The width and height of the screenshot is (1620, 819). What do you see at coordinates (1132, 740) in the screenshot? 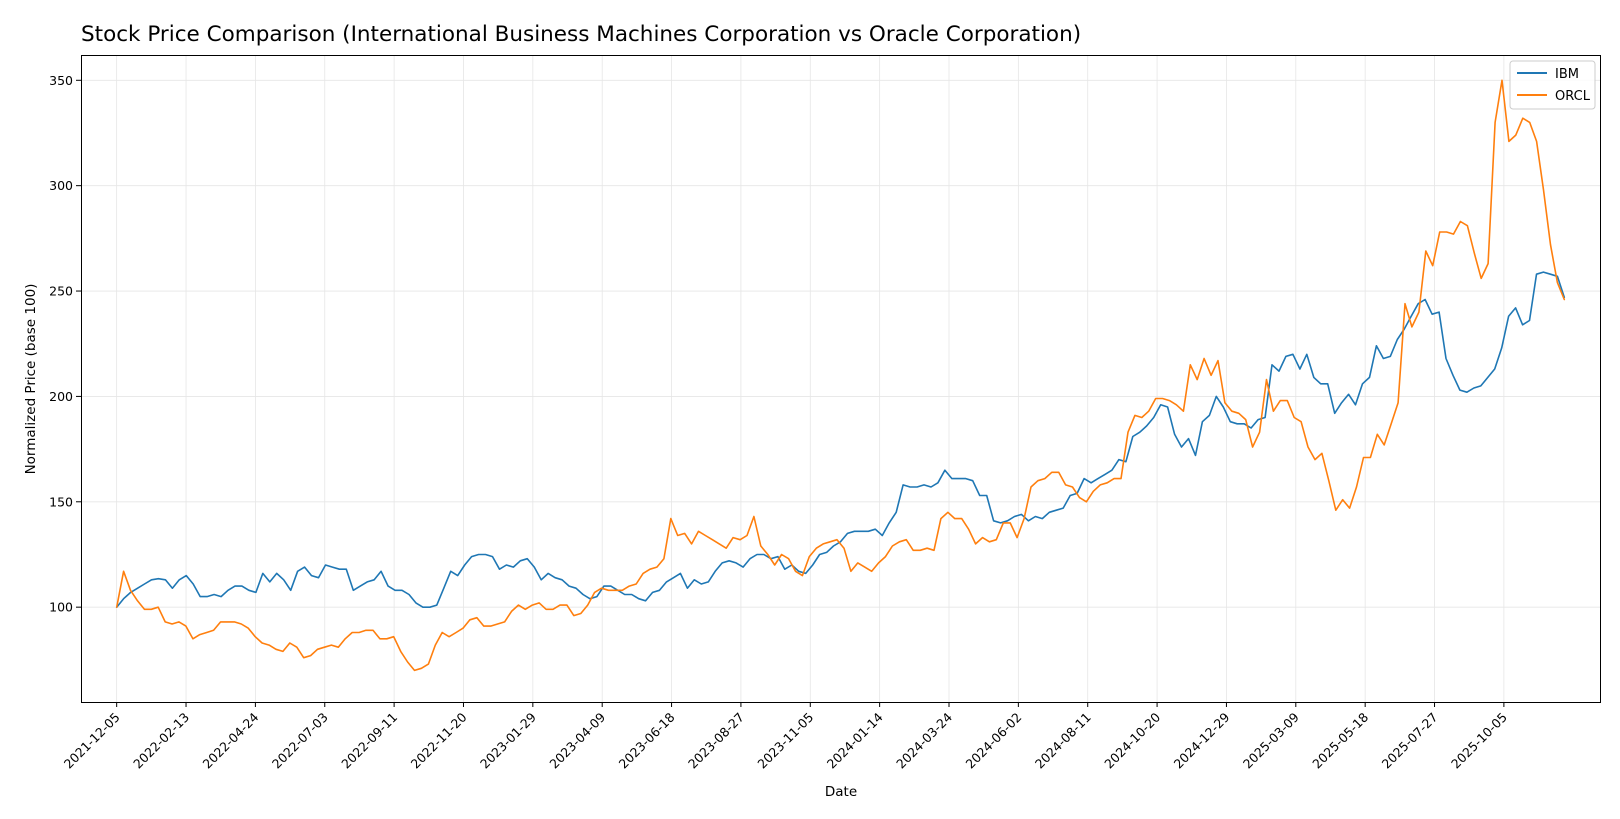
I see `x-tick-label: 2024-10-20` at bounding box center [1132, 740].